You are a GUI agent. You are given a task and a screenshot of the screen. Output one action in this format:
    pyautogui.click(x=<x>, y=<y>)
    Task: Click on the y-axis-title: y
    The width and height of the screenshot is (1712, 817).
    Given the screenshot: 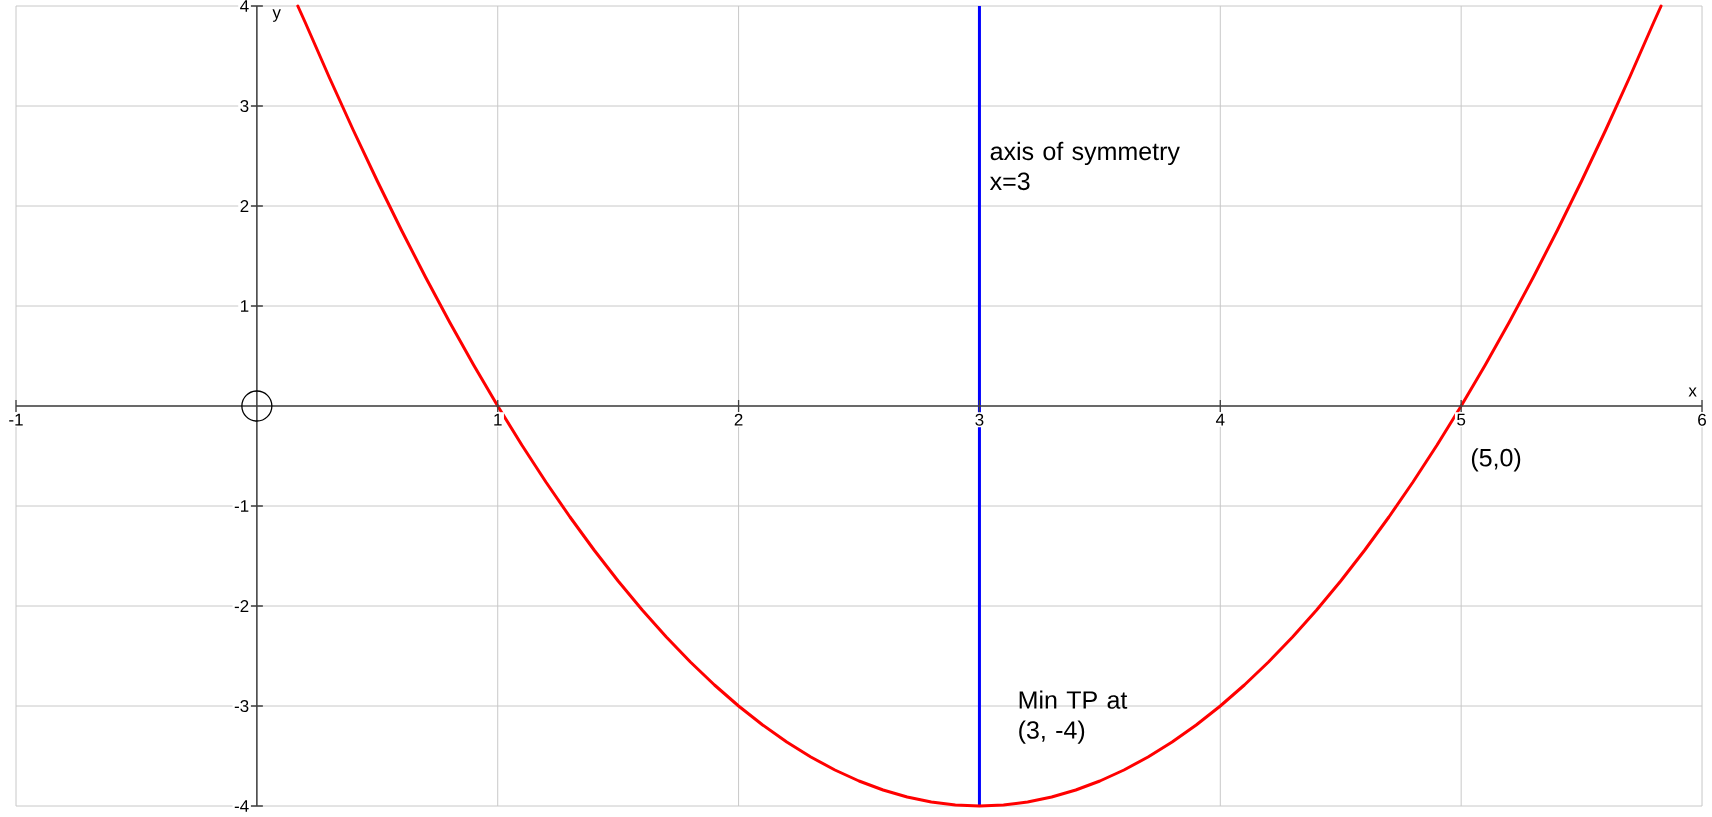 What is the action you would take?
    pyautogui.click(x=276, y=15)
    